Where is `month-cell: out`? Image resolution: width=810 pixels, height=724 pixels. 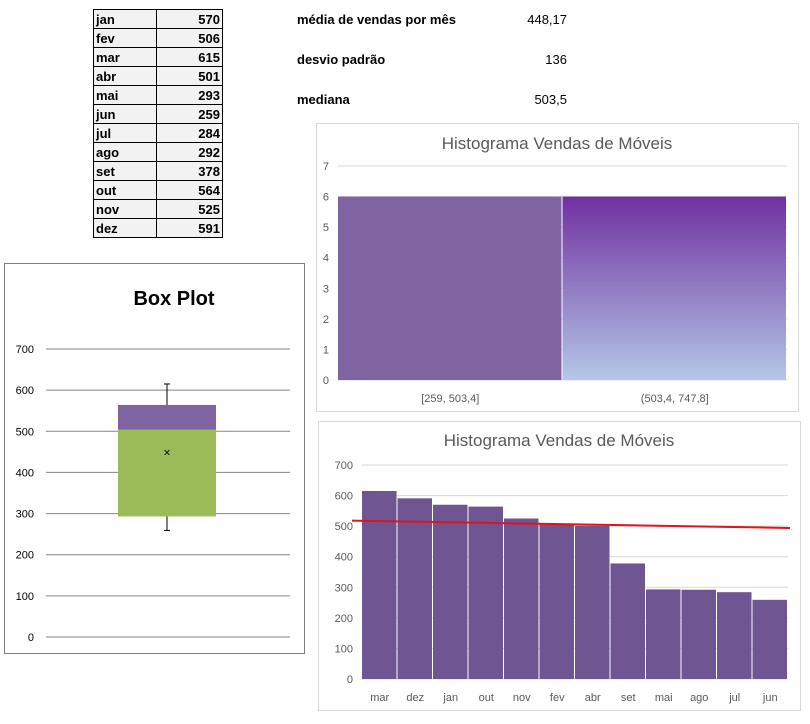 month-cell: out is located at coordinates (125, 190).